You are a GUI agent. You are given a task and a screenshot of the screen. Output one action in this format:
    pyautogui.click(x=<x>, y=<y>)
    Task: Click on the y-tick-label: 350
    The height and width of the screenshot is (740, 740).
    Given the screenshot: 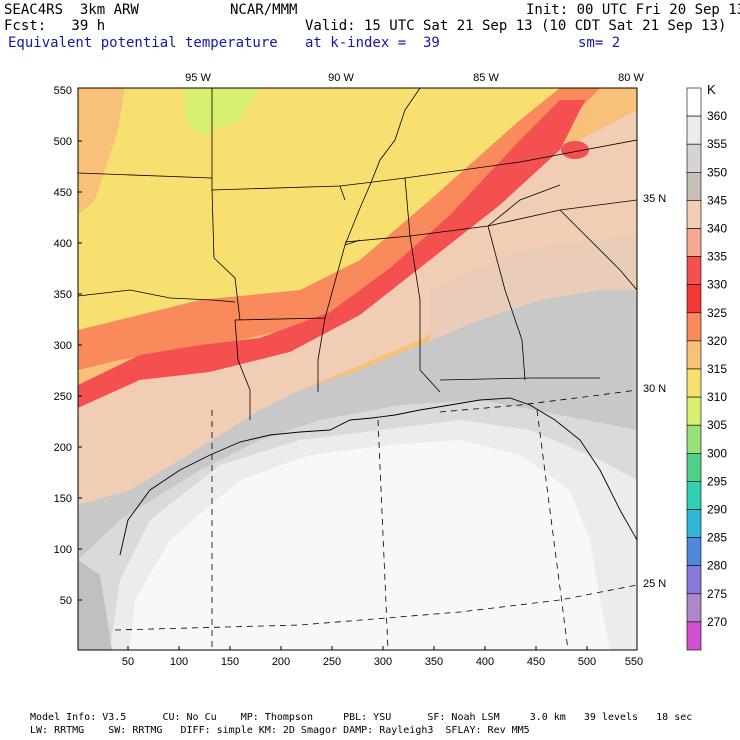 What is the action you would take?
    pyautogui.click(x=63, y=295)
    